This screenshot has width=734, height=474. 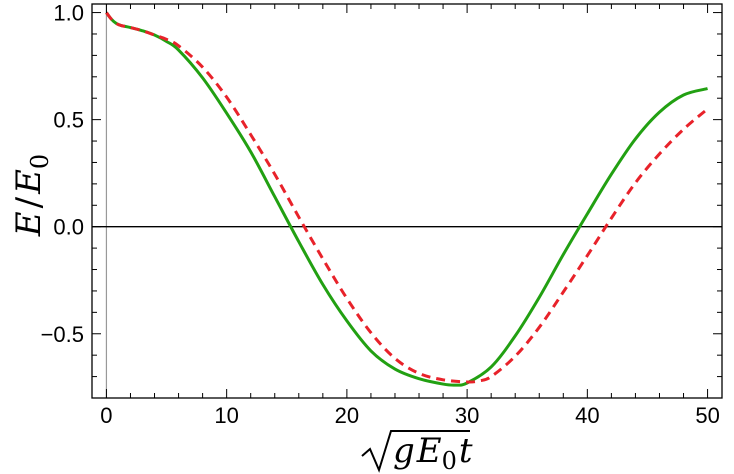 I want to click on x-tick-label: 0, so click(x=106, y=415).